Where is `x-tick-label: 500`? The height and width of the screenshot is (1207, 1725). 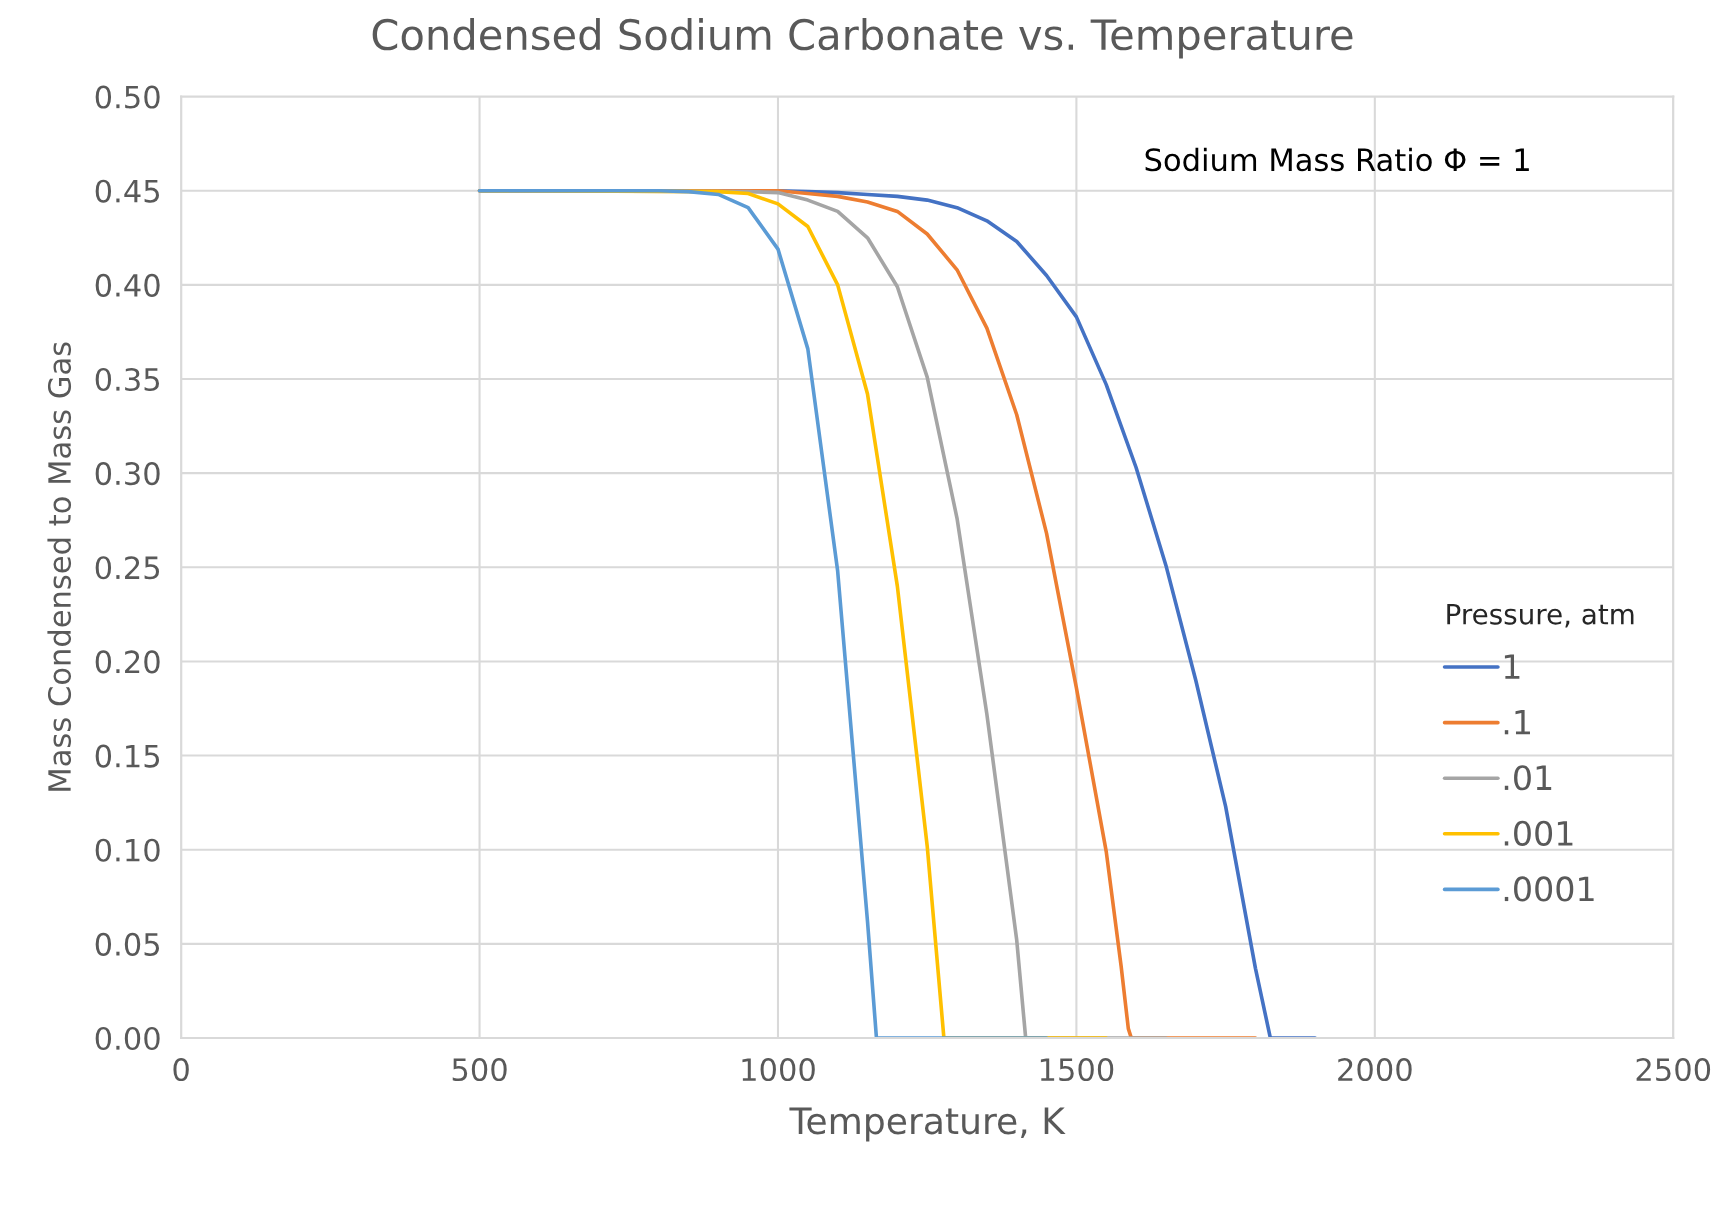
x-tick-label: 500 is located at coordinates (479, 1070).